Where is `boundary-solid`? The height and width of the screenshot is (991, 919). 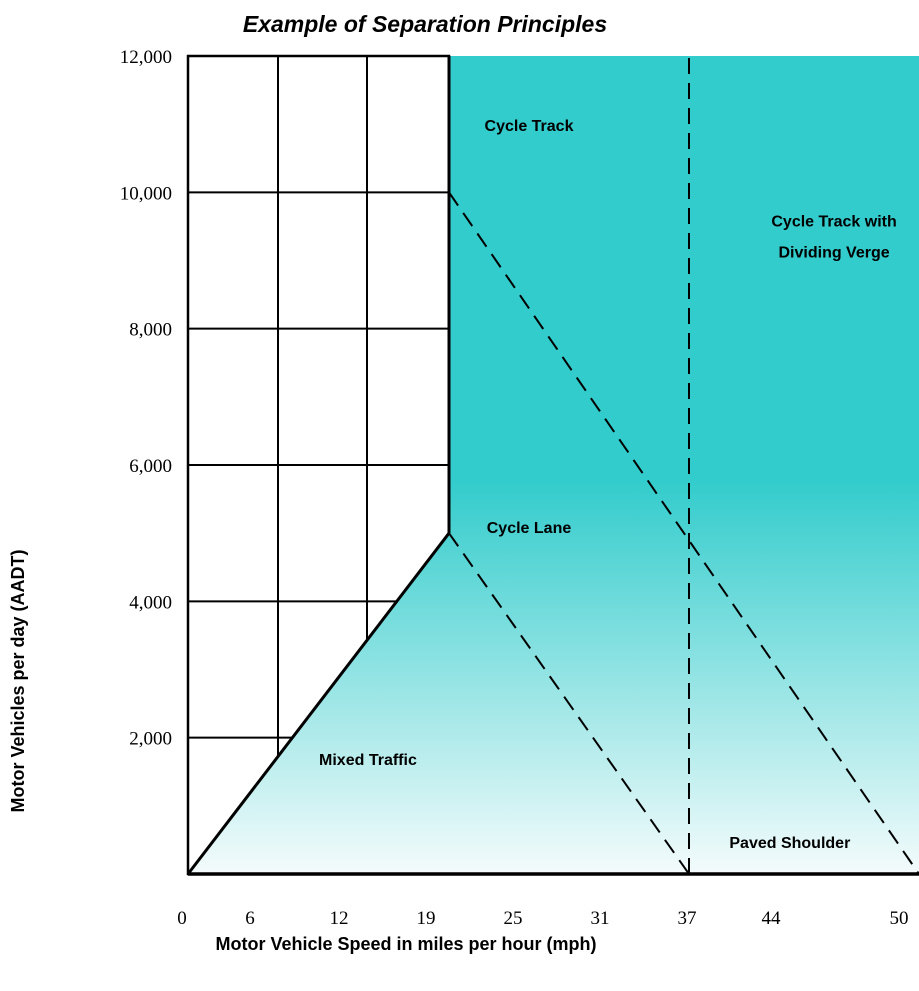 boundary-solid is located at coordinates (318, 703).